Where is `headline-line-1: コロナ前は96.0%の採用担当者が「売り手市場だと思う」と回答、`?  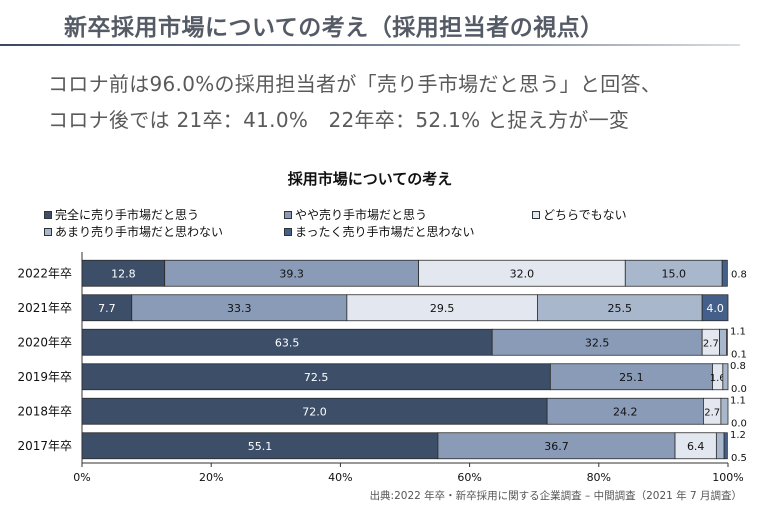 headline-line-1: コロナ前は96.0%の採用担当者が「売り手市場だと思う」と回答、 is located at coordinates (355, 84).